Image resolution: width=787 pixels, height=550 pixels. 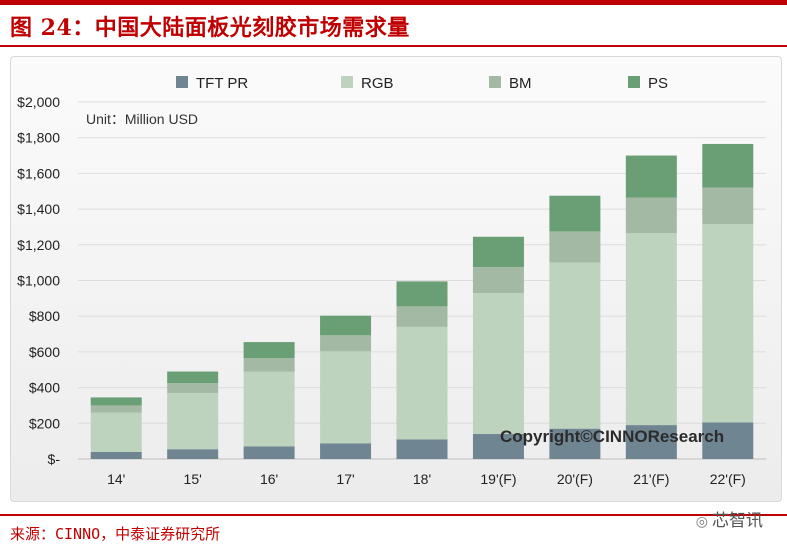 I want to click on x-tick-label: 19'(F), so click(x=498, y=479).